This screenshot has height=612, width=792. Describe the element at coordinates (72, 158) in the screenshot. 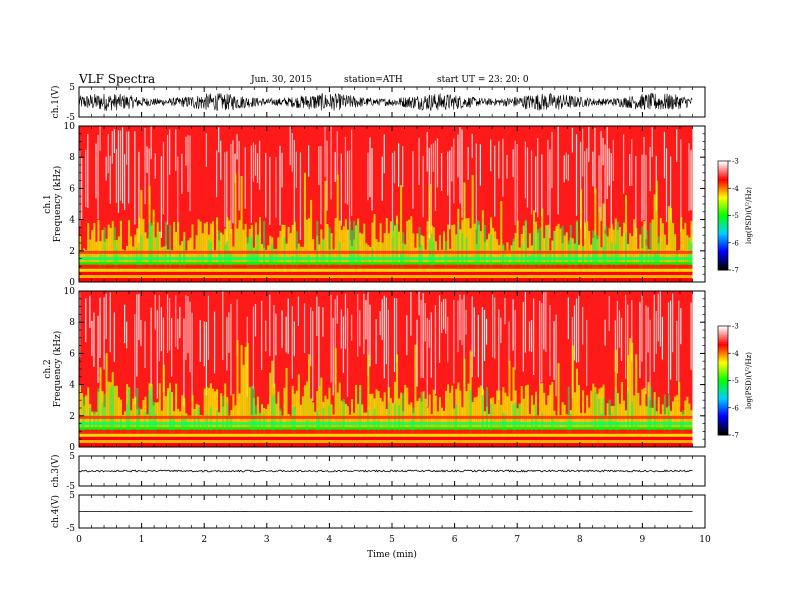

I see `y-tick-label: 8` at that location.